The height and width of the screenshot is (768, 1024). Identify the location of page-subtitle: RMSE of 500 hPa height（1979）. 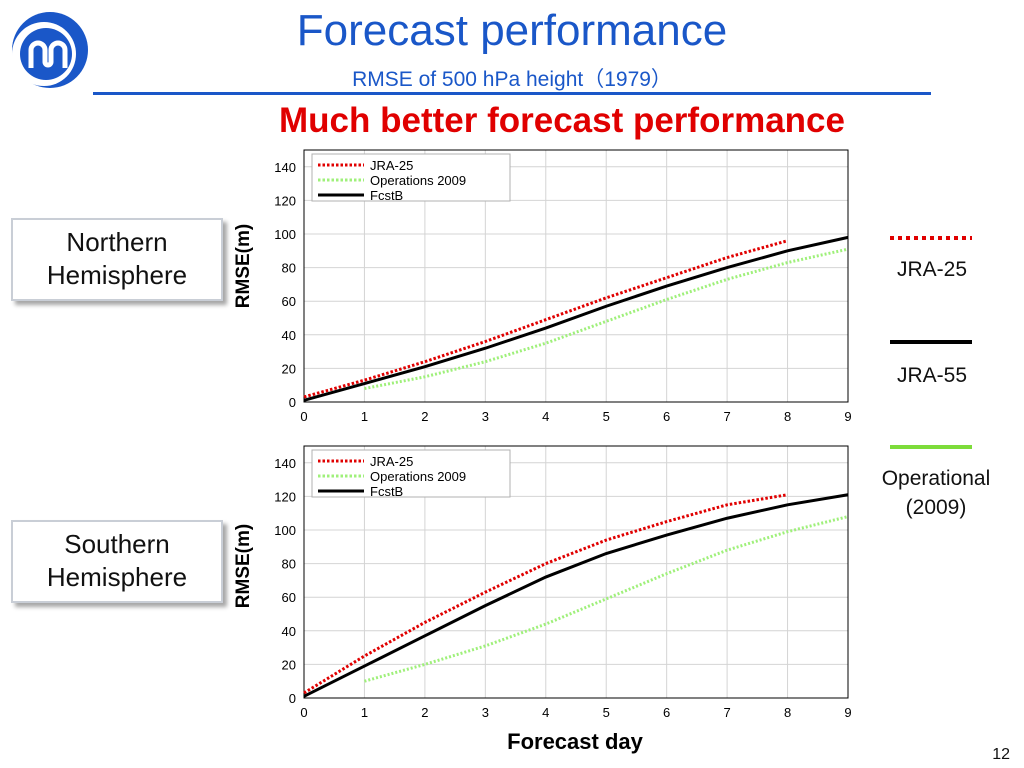
(512, 79).